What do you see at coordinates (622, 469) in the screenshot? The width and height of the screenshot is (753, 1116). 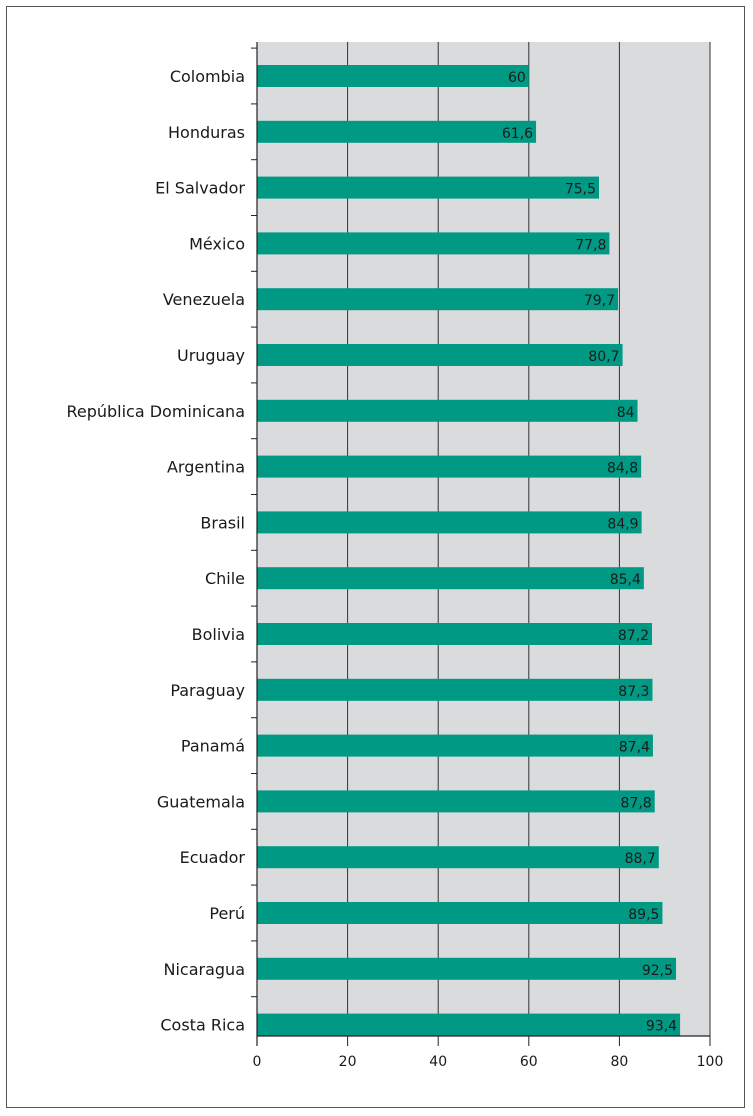 I see `value-label: 84,8` at bounding box center [622, 469].